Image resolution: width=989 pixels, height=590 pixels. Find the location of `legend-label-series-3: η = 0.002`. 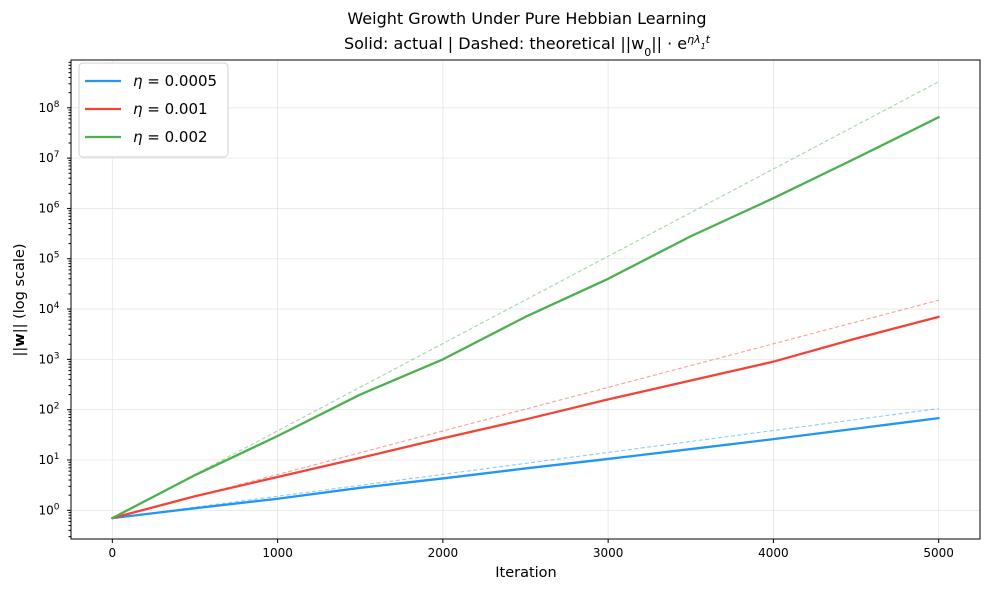

legend-label-series-3: η = 0.002 is located at coordinates (170, 137).